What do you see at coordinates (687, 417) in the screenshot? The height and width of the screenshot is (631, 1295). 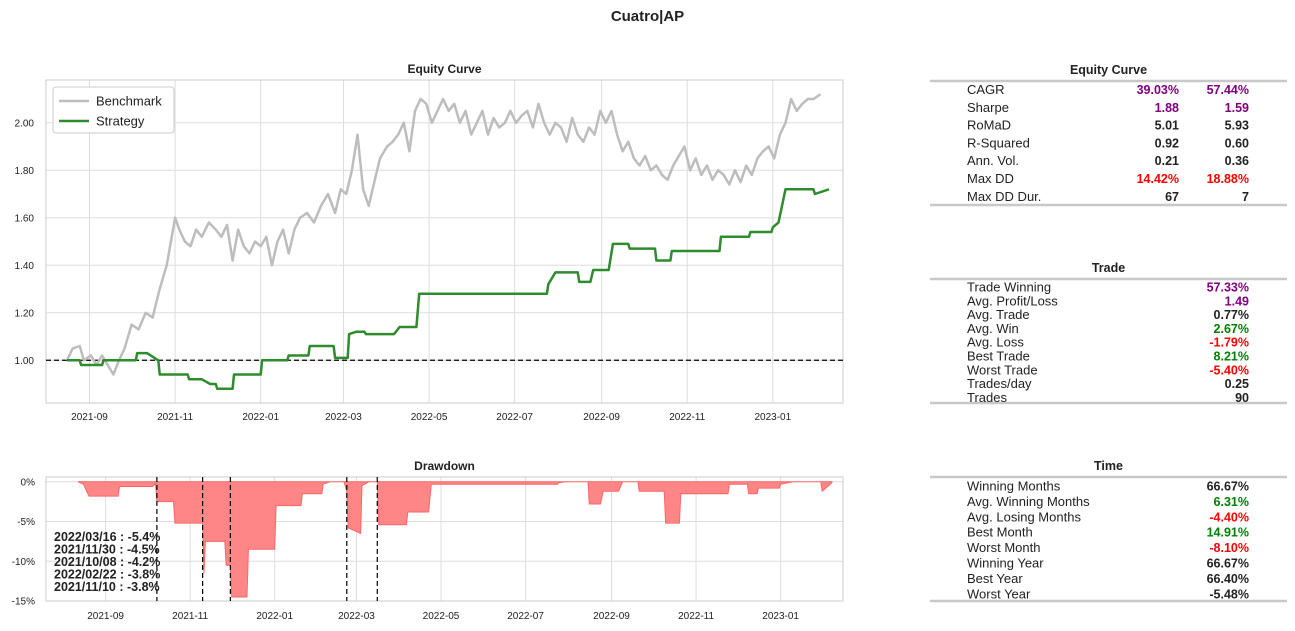 I see `equity-x-tick-label: 2022-11` at bounding box center [687, 417].